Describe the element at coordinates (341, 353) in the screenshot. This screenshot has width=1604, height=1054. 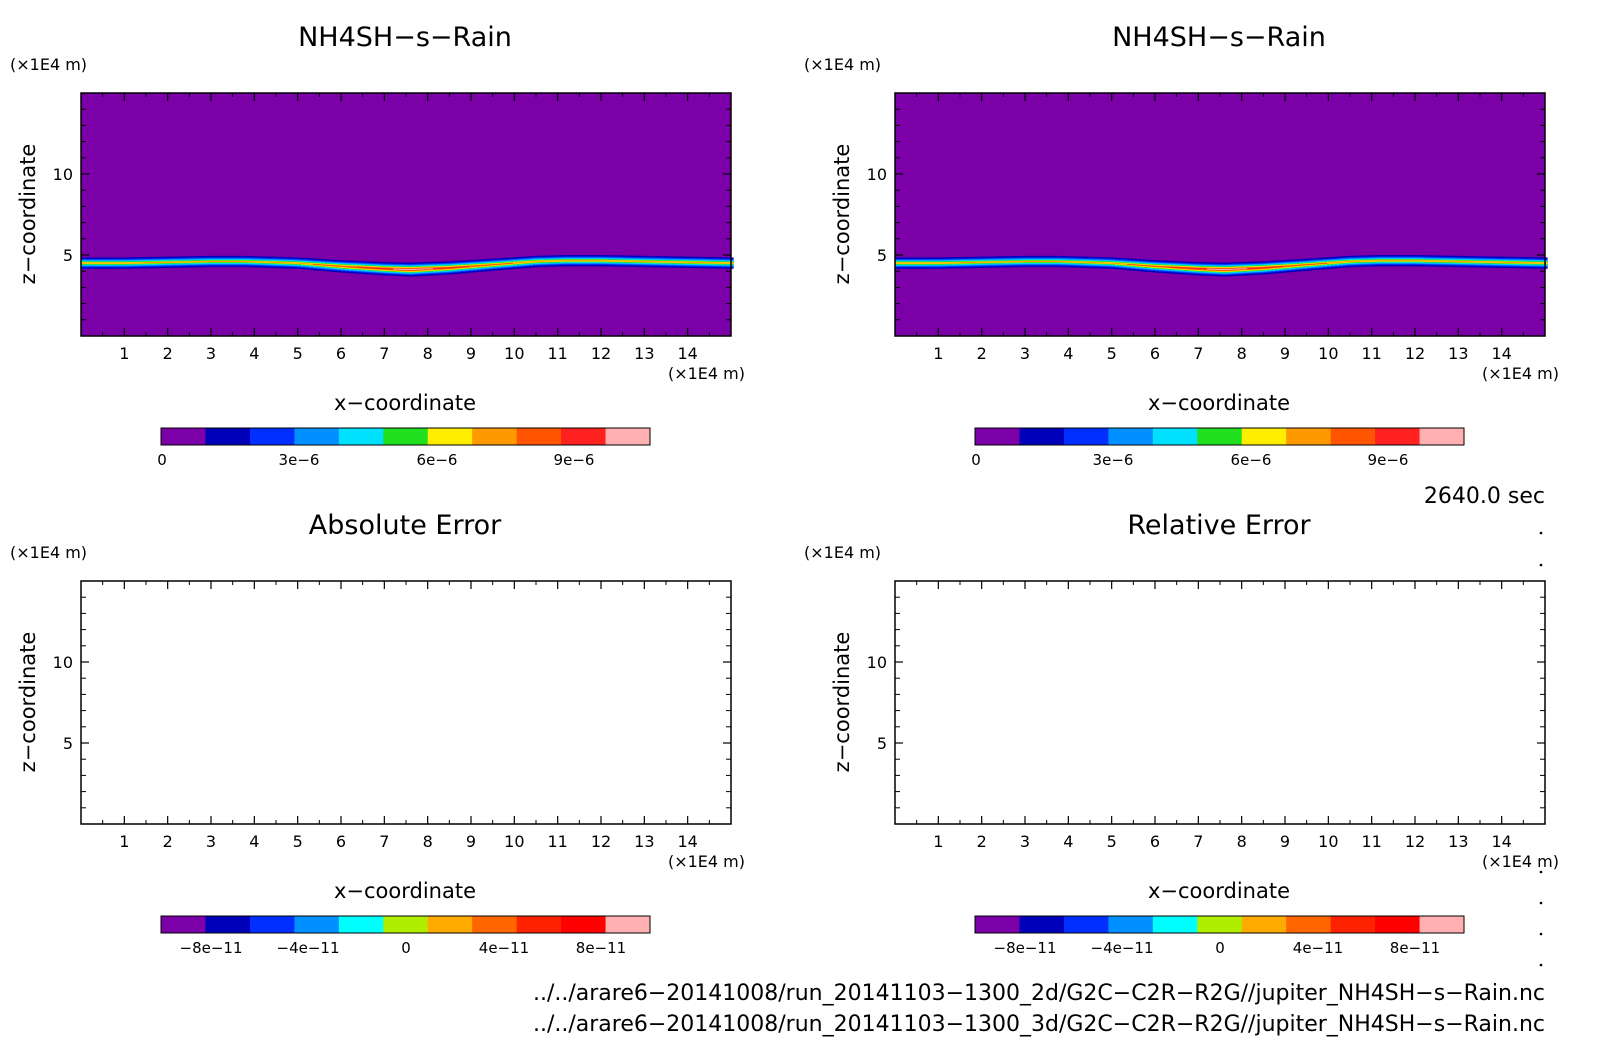
I see `x-tick-label: 6` at that location.